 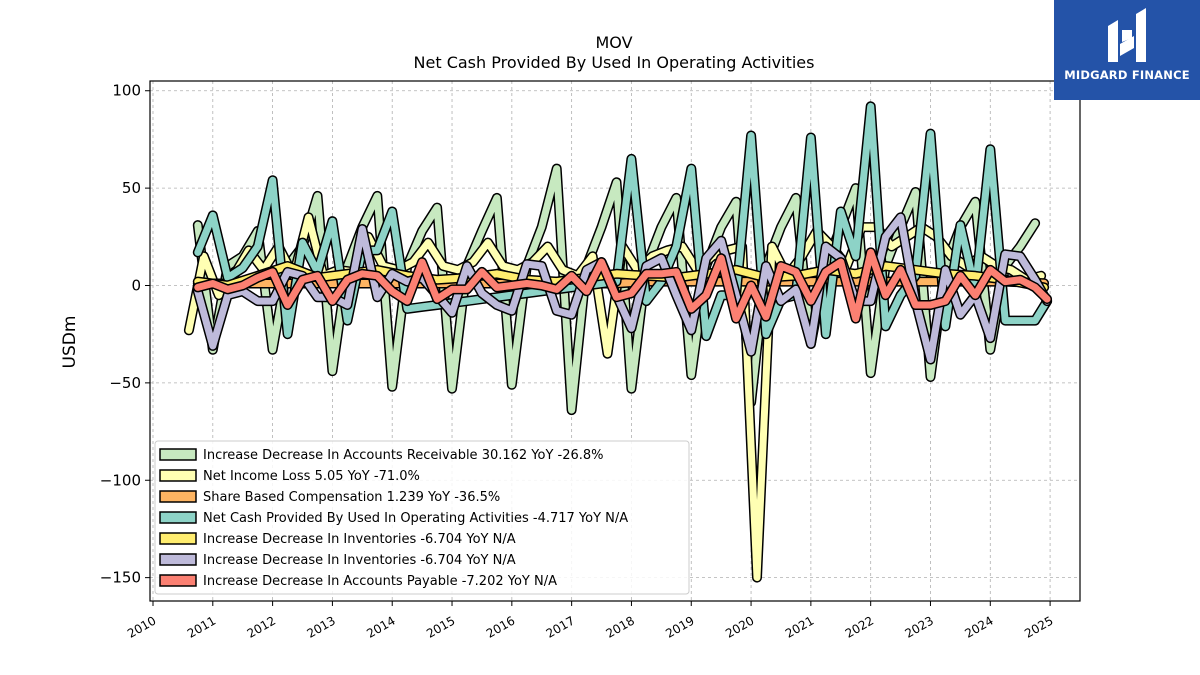 What do you see at coordinates (125, 383) in the screenshot?
I see `y-tick-label: −50` at bounding box center [125, 383].